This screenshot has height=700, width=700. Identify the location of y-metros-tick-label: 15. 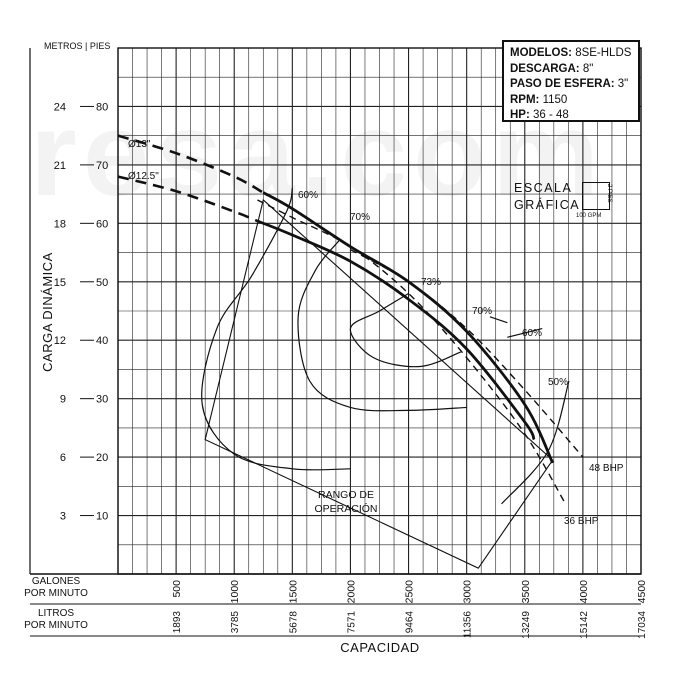
(60, 283).